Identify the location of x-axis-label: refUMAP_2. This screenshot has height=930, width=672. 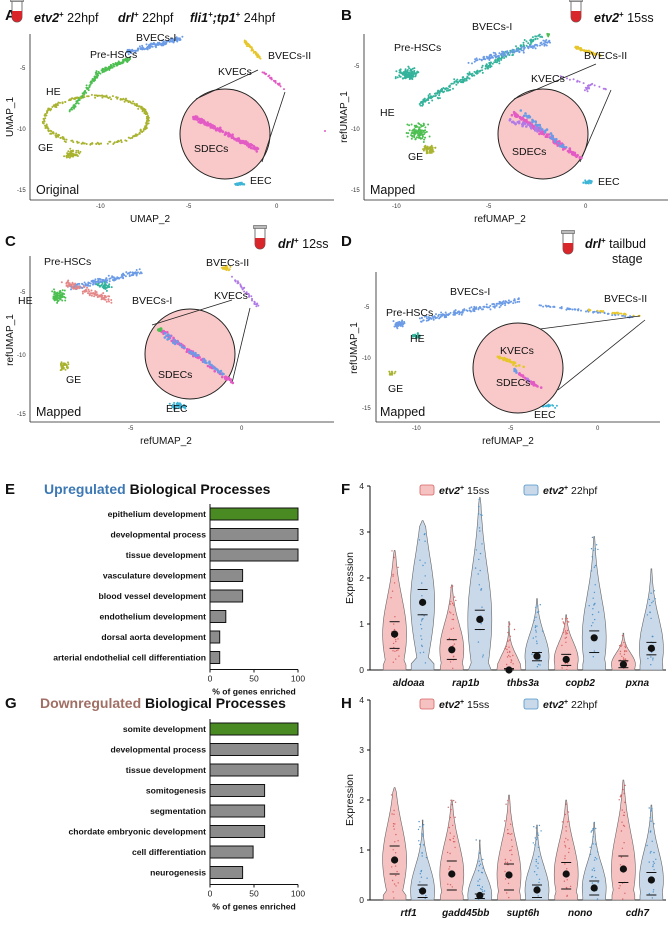
(508, 441).